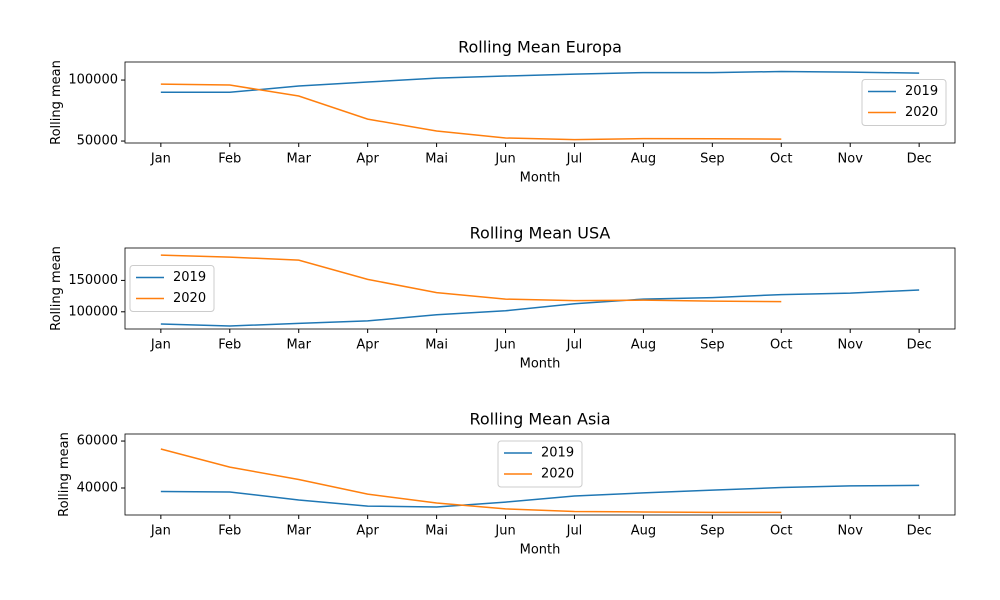 This screenshot has width=1000, height=600. What do you see at coordinates (97, 441) in the screenshot?
I see `y-tick-label: 60000` at bounding box center [97, 441].